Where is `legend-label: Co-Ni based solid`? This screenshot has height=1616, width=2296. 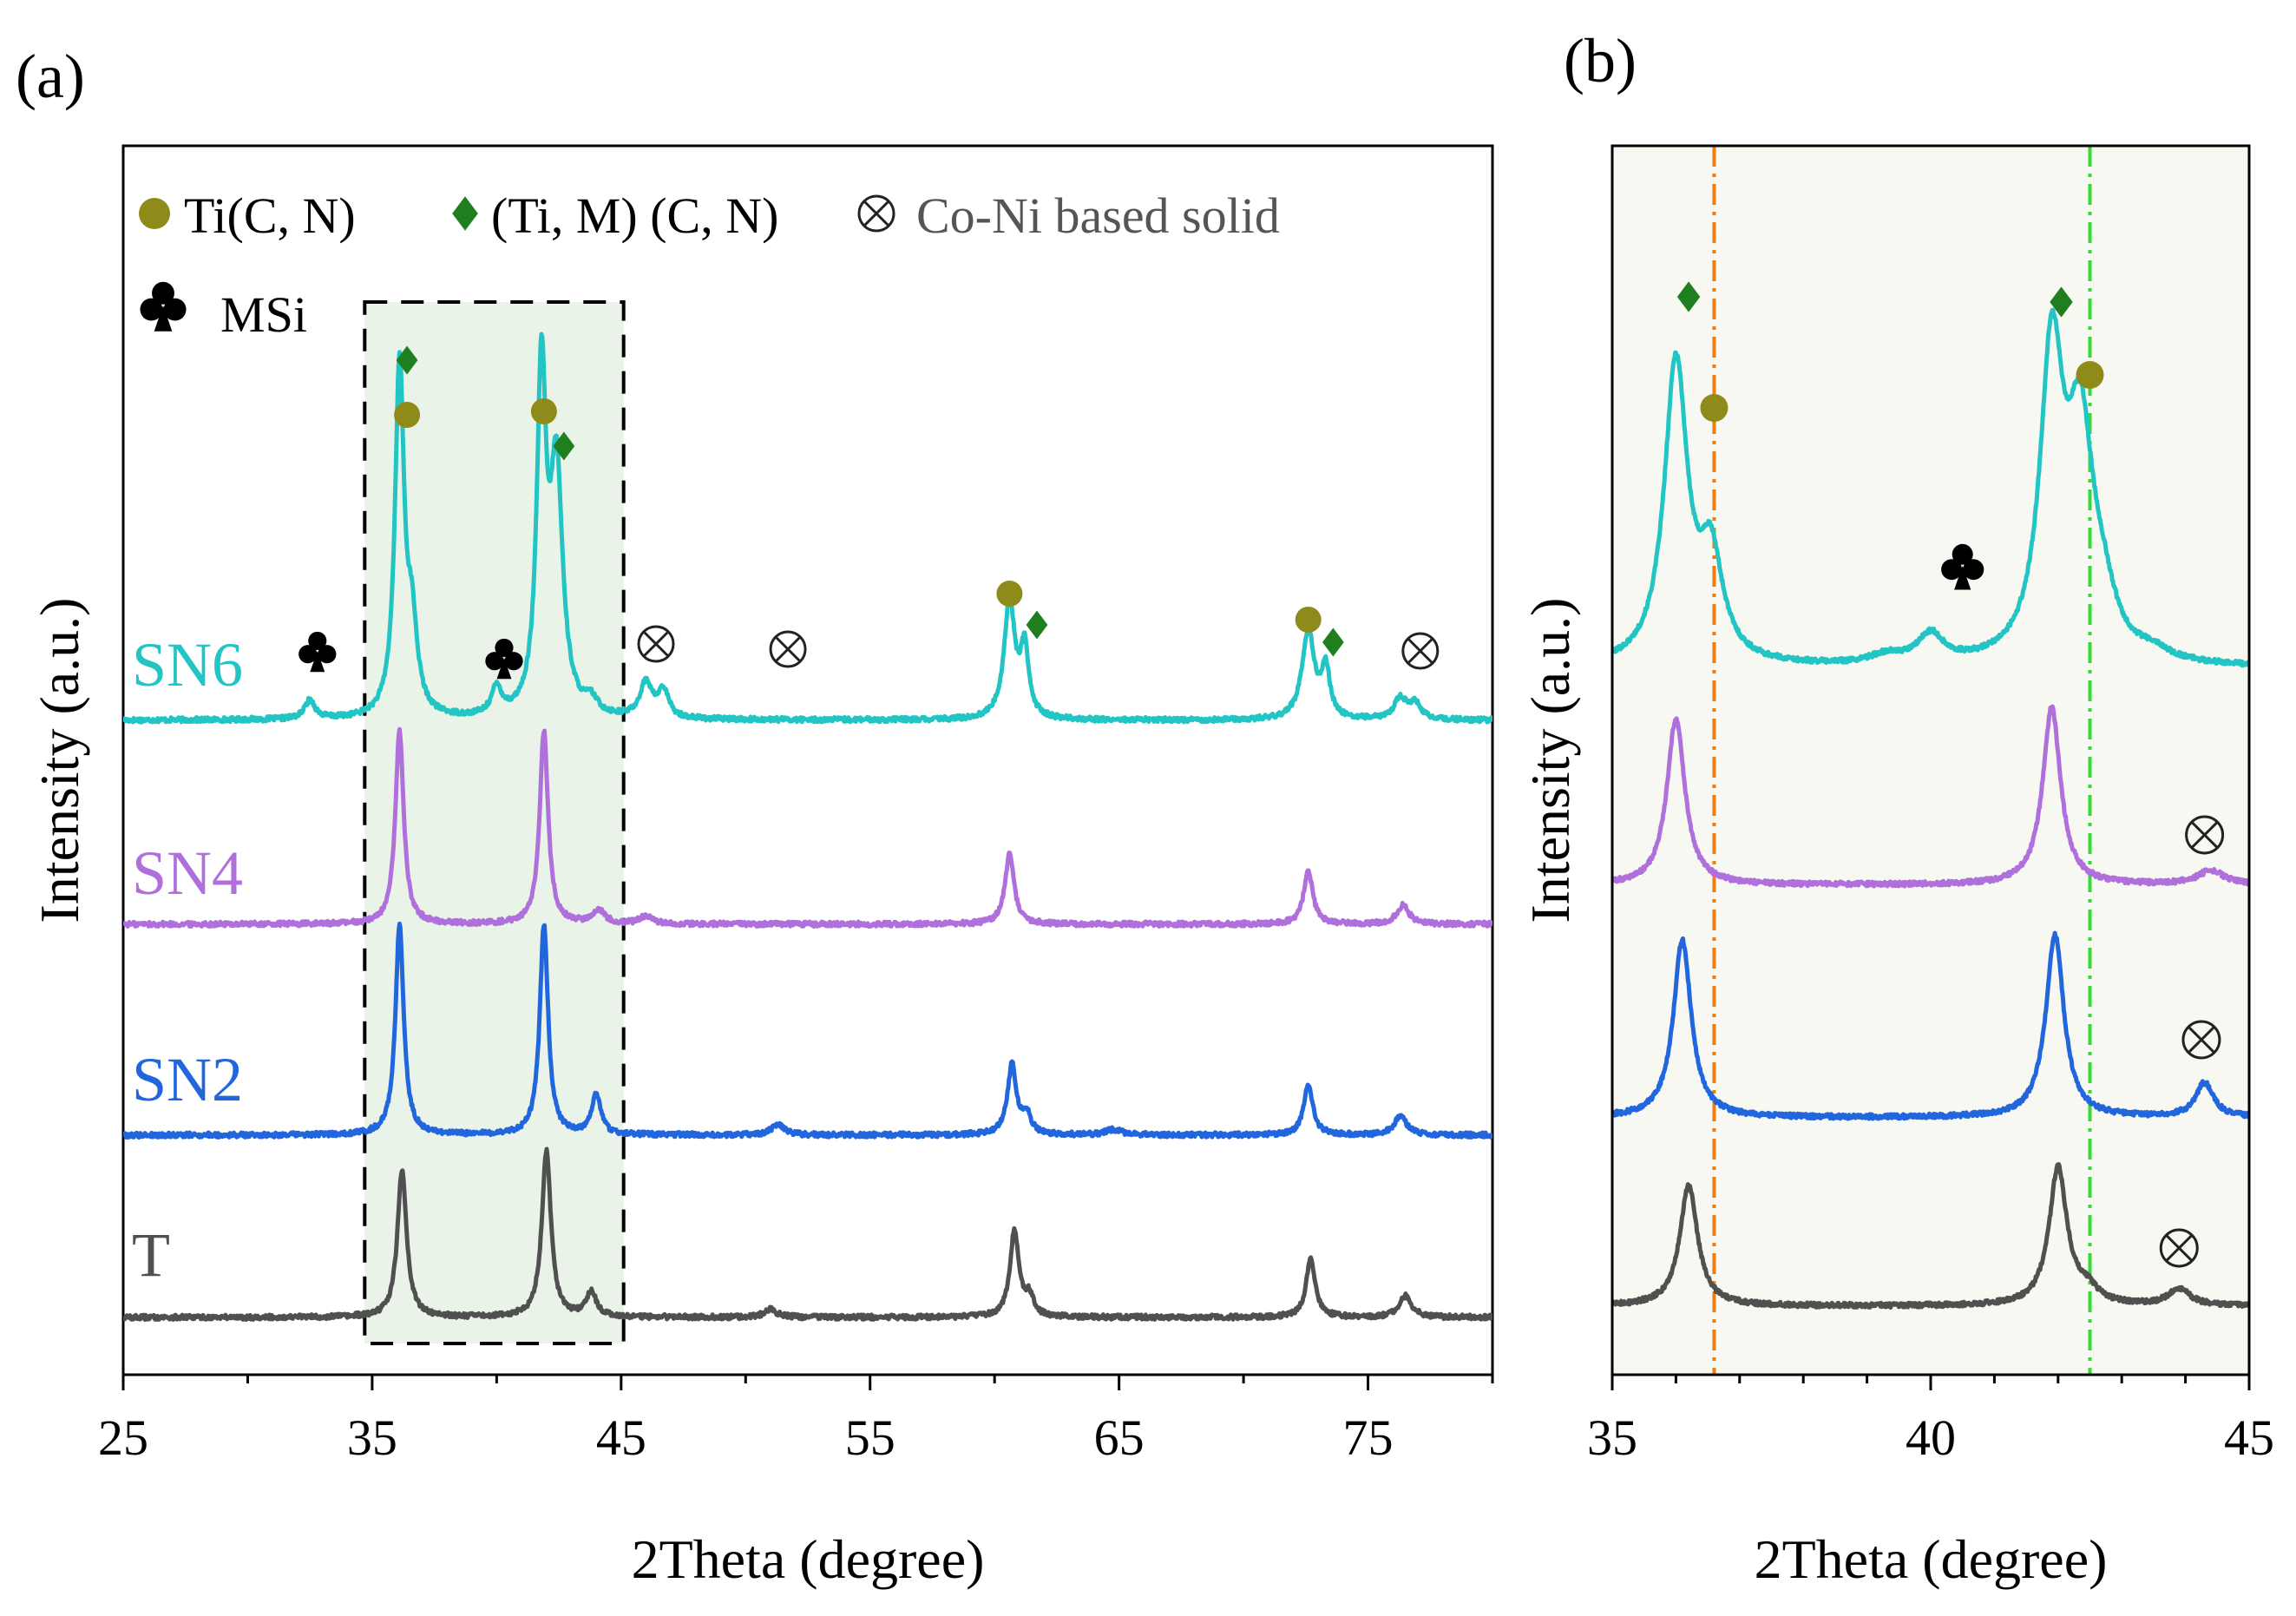 legend-label: Co-Ni based solid is located at coordinates (1098, 215).